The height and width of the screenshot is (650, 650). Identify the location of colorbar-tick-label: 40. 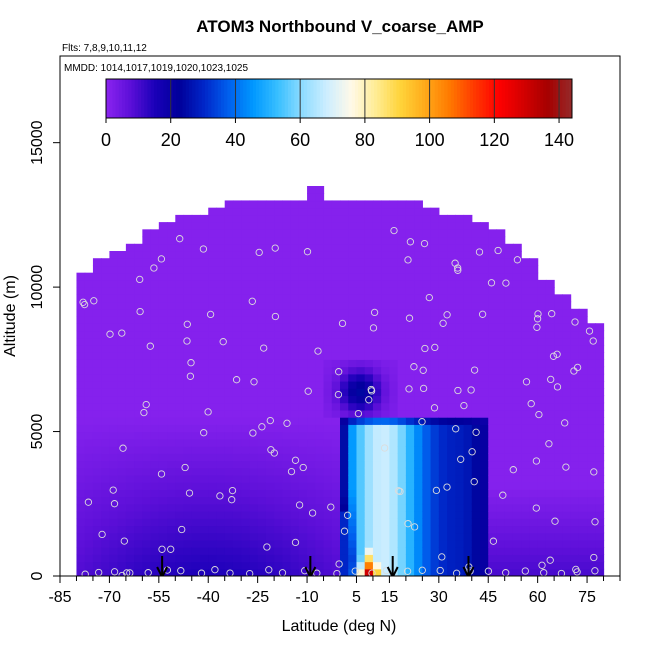
(235, 140).